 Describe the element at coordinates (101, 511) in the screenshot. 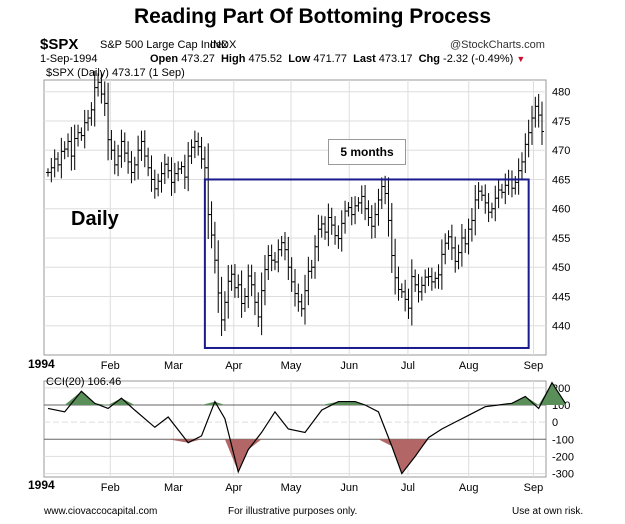

I see `footer-website: www.ciovaccocapital.com` at that location.